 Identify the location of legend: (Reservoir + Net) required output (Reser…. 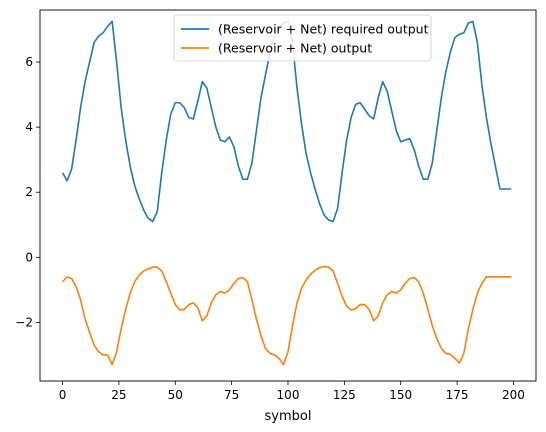
(302, 38).